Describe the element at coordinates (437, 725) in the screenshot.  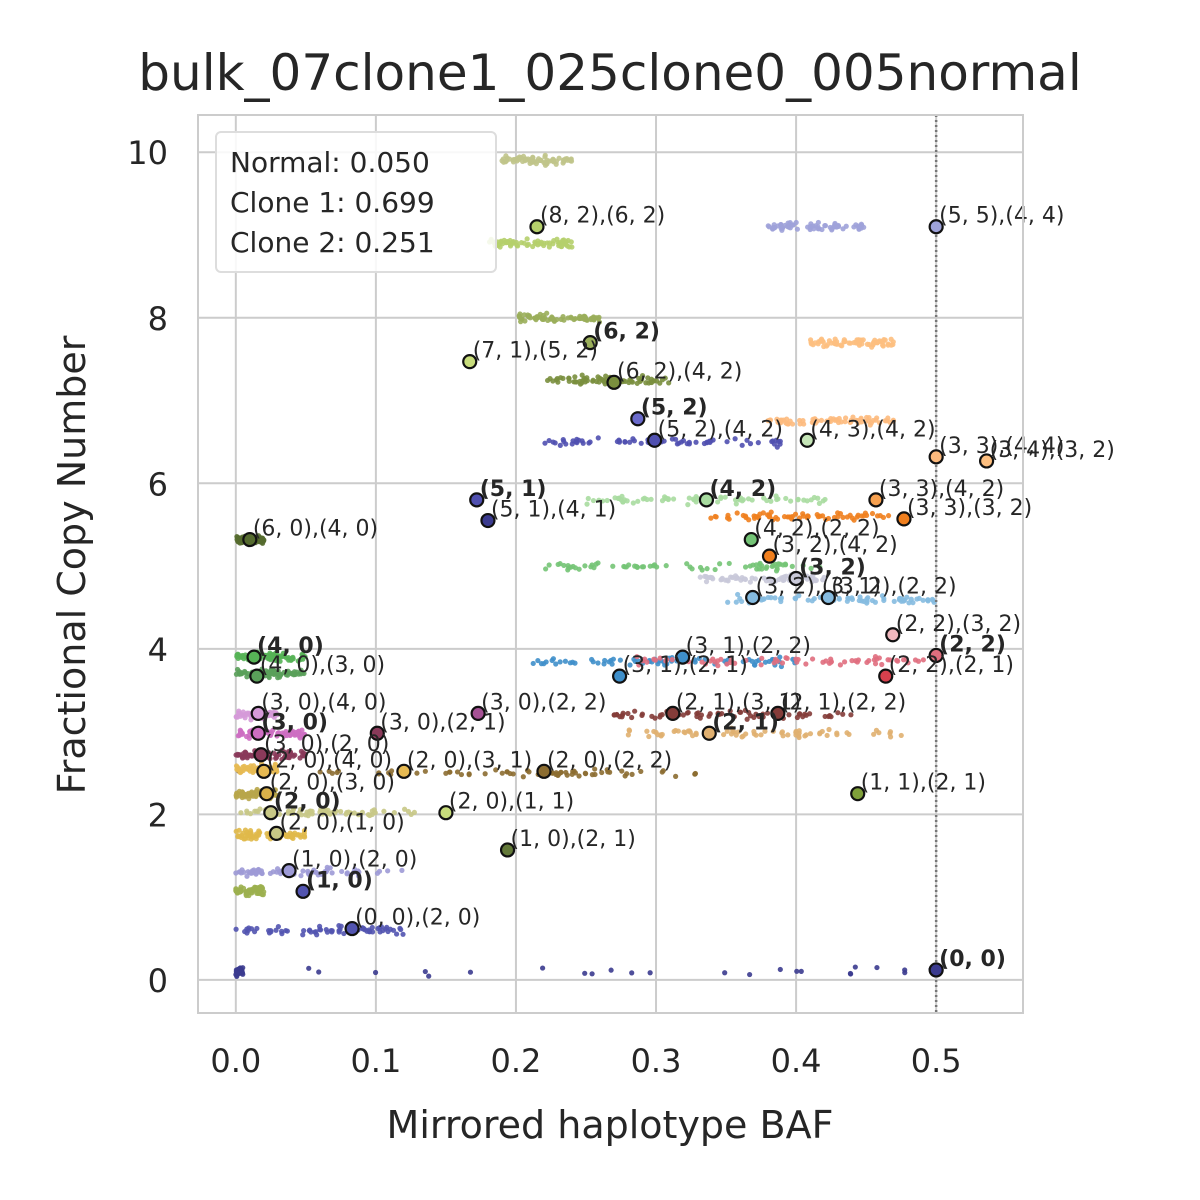
I see `state-marker: (3, 0),(2, 1)` at that location.